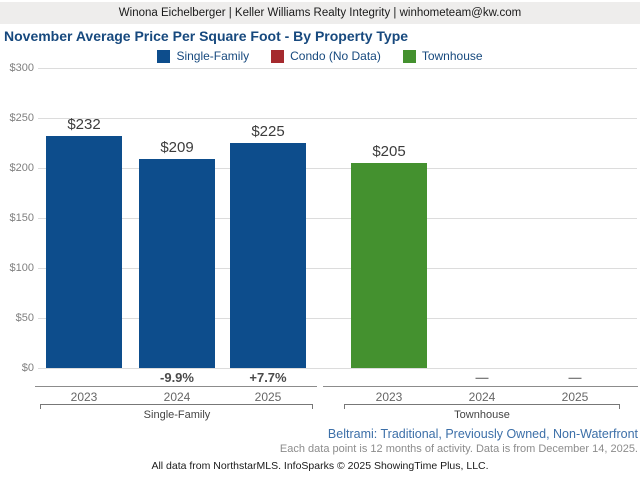 The image size is (640, 480). I want to click on pct-change-label: -9.9%, so click(177, 377).